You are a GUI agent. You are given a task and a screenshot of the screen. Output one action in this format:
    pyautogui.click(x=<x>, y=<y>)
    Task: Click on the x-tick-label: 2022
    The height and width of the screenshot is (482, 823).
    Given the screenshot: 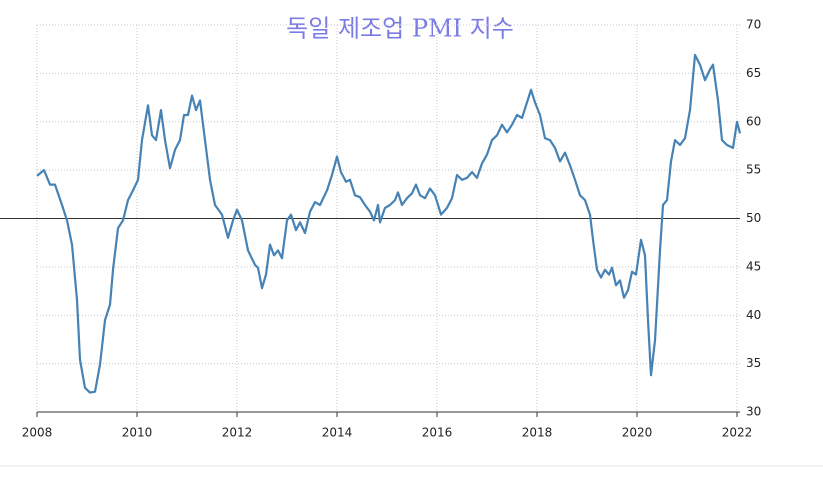 What is the action you would take?
    pyautogui.click(x=737, y=433)
    